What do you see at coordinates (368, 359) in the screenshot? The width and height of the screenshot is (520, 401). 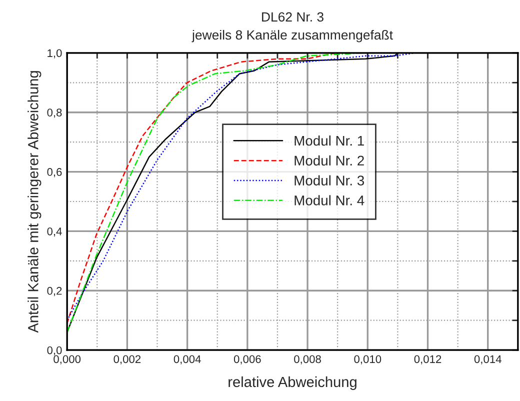 I see `x-tick-label: 0,010` at bounding box center [368, 359].